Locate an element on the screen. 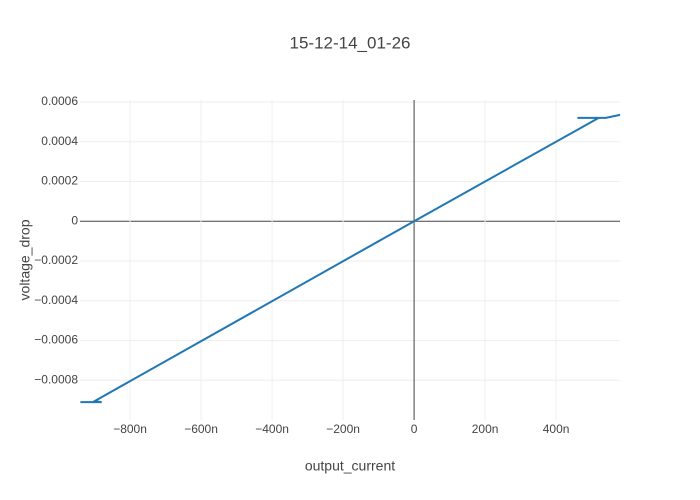  x-tick-label: −200n is located at coordinates (343, 429).